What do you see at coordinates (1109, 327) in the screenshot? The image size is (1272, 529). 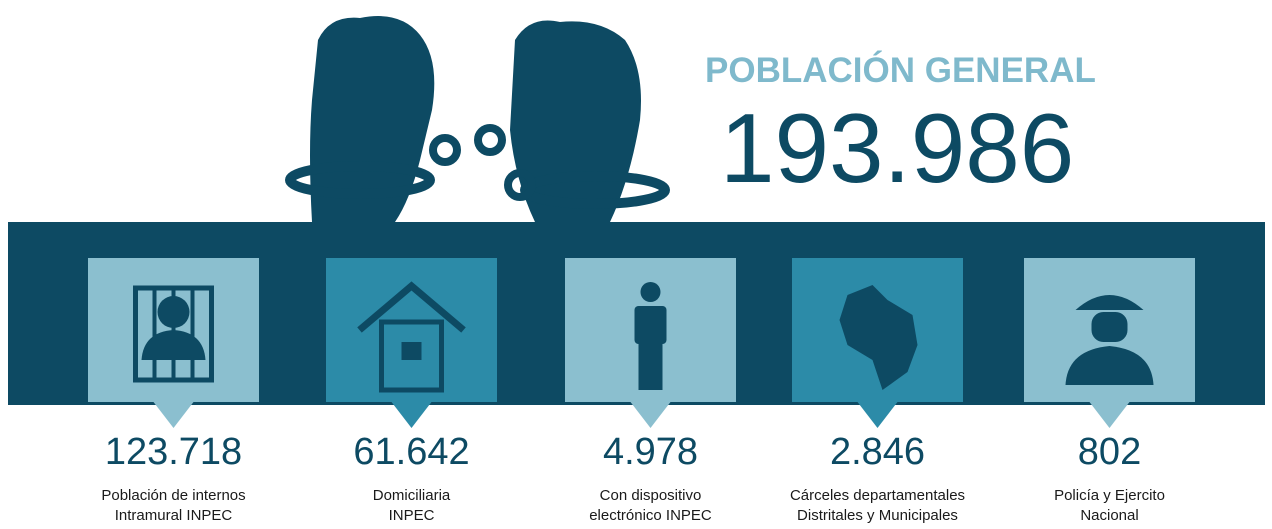 I see `face` at bounding box center [1109, 327].